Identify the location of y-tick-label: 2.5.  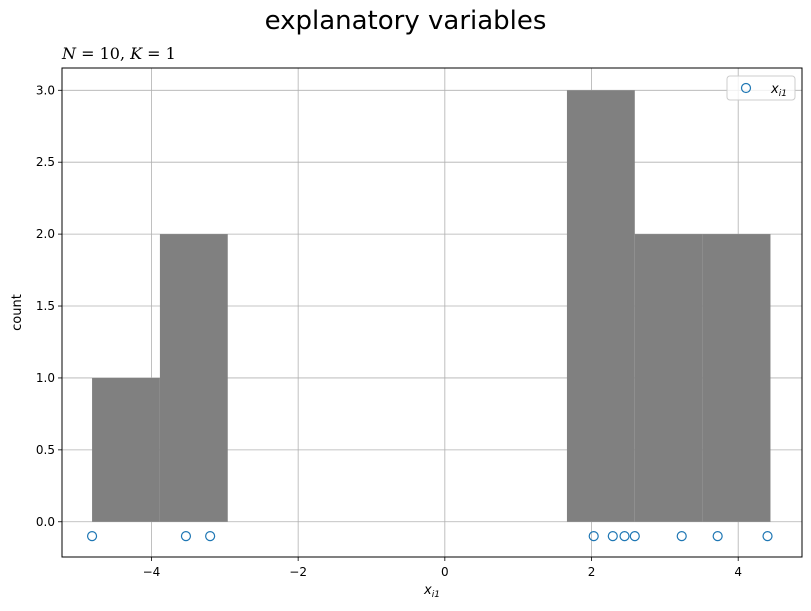
(45, 162).